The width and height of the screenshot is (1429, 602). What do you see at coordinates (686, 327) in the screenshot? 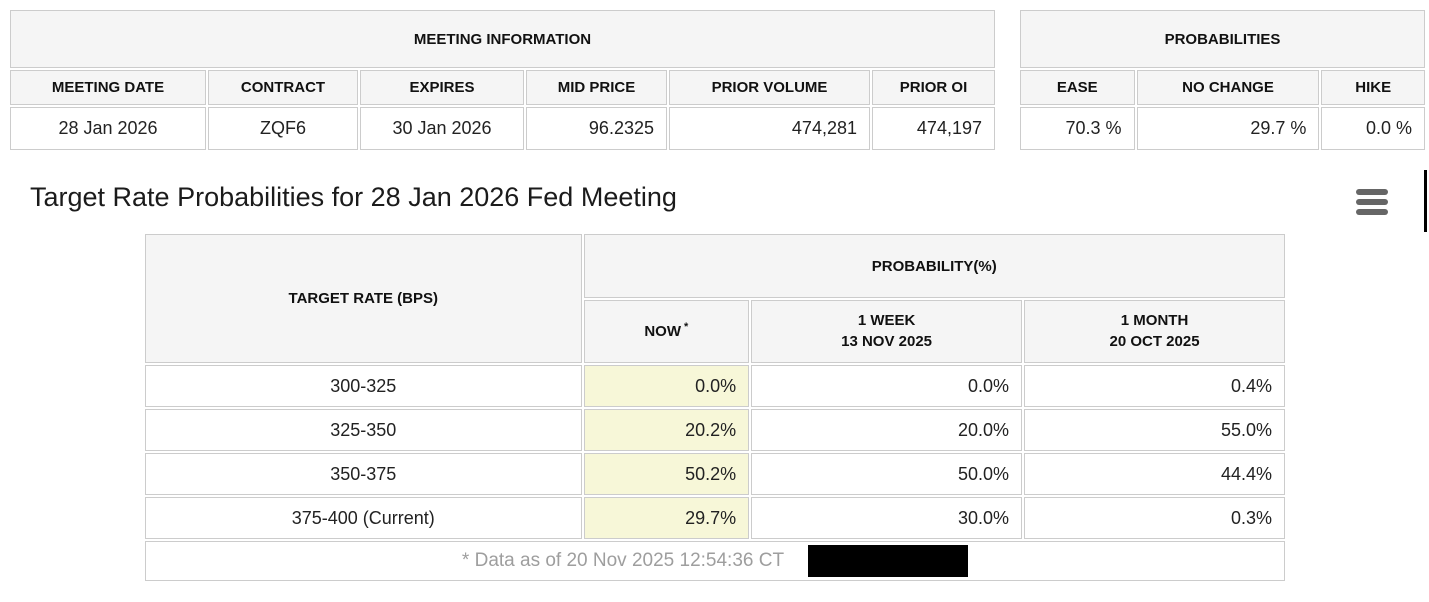
I see `now-asterisk: *` at bounding box center [686, 327].